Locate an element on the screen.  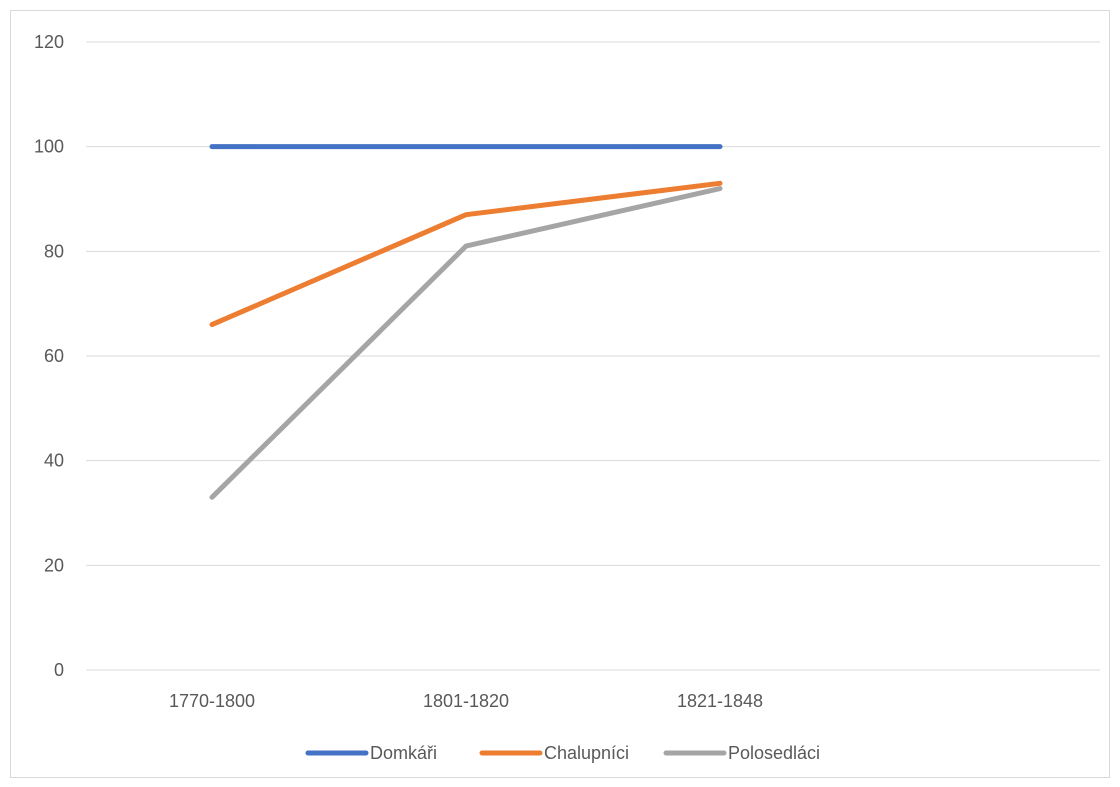
x-tick-label: 1821-1848 is located at coordinates (720, 701).